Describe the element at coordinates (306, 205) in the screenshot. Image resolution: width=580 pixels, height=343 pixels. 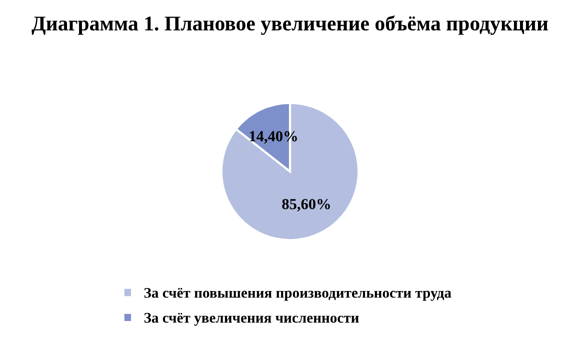
I see `data-label: 85,60%` at that location.